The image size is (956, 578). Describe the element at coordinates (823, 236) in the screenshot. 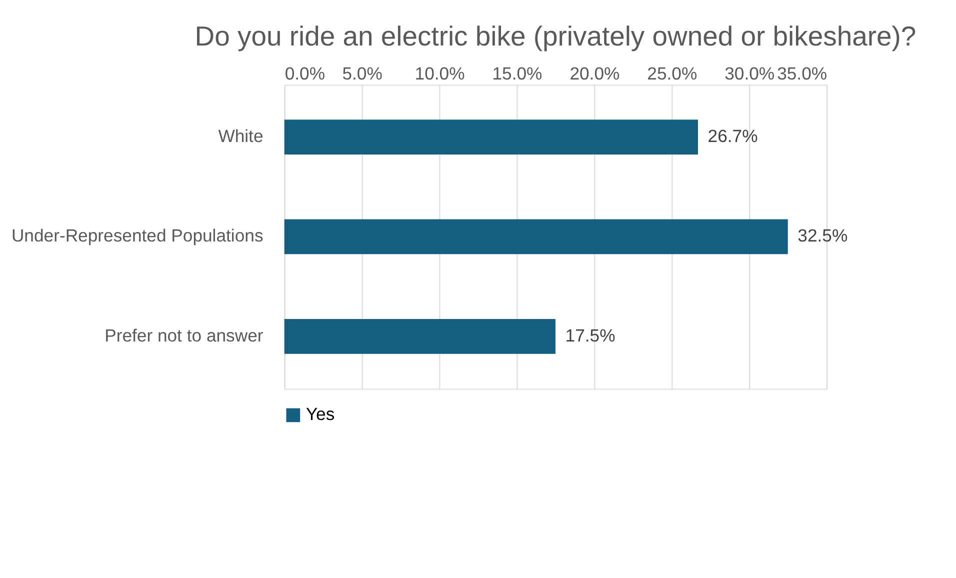

I see `data-label: 32.5%` at that location.